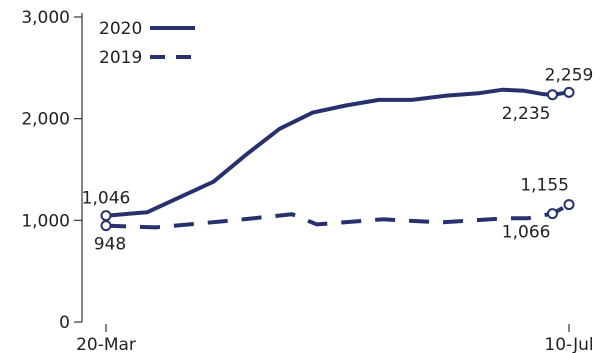 The width and height of the screenshot is (601, 353). Describe the element at coordinates (110, 245) in the screenshot. I see `data-label: 948` at that location.